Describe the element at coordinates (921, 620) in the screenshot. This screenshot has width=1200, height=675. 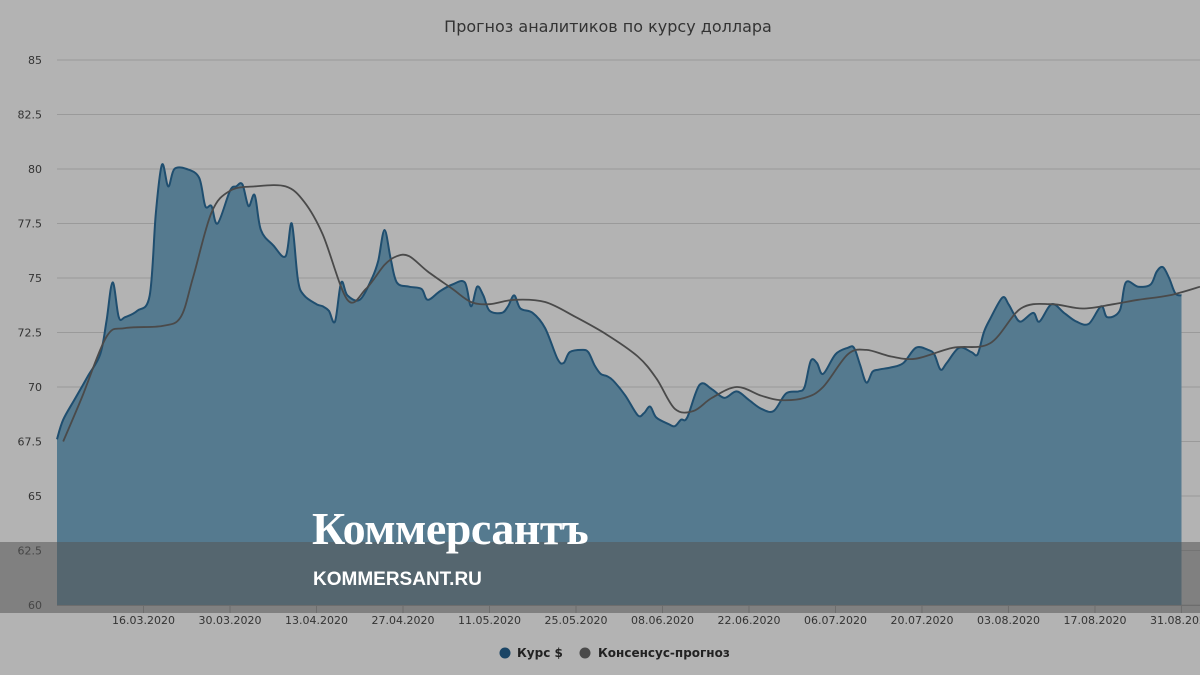
I see `x-tick-label: 20.07.2020` at that location.